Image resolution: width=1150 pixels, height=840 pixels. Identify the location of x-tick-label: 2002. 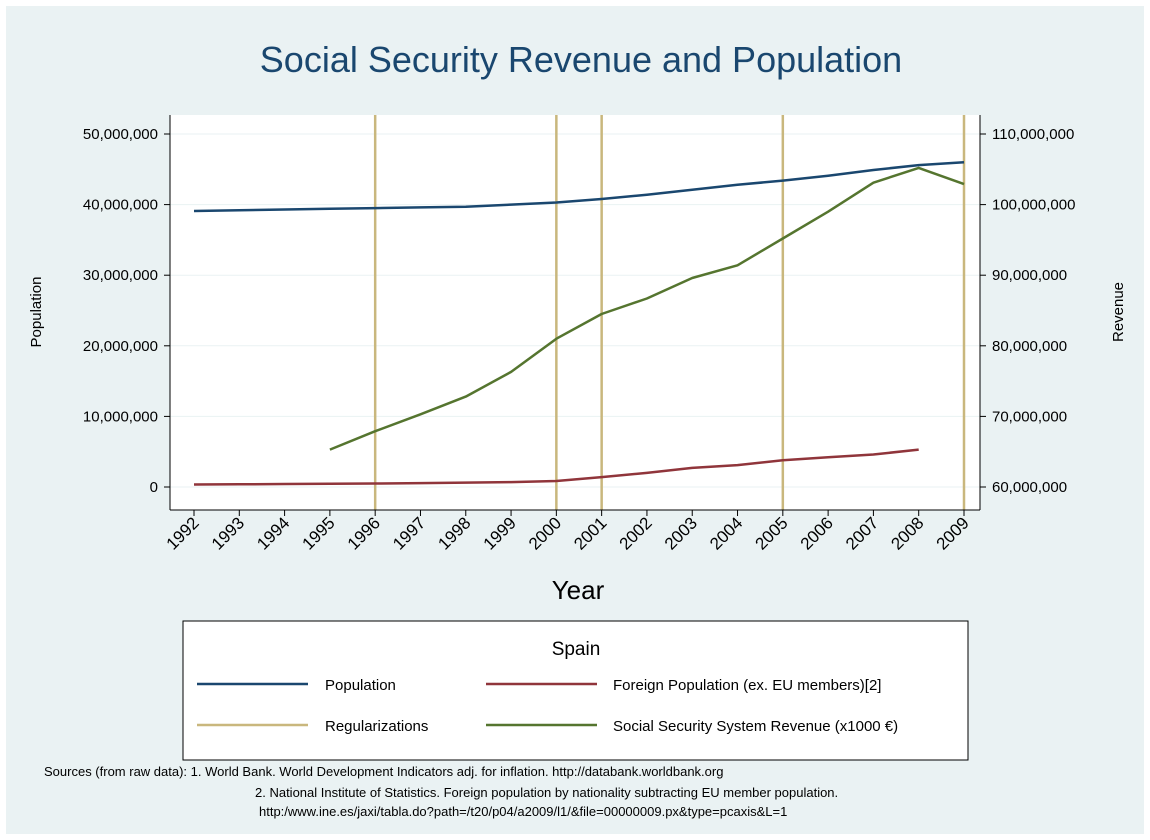
(636, 533).